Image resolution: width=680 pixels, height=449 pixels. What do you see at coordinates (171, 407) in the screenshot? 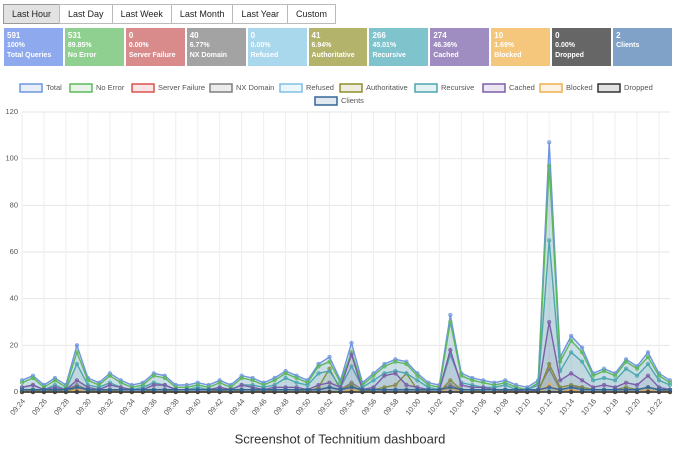
I see `x-tick-label: 09:38` at bounding box center [171, 407].